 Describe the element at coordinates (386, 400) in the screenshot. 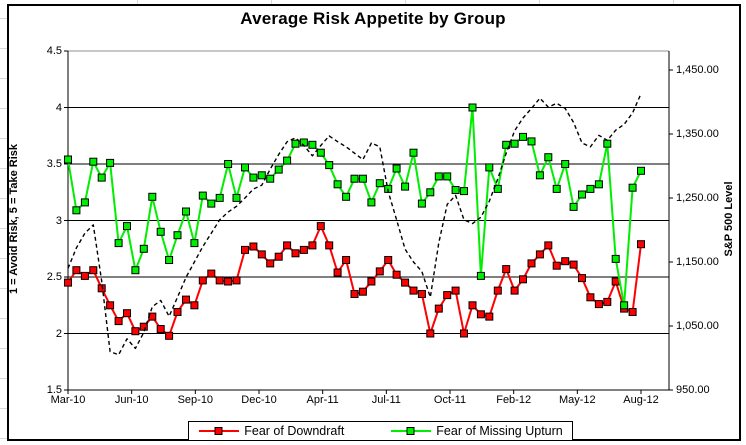

I see `x-axis-tick-label: Jul-11` at that location.